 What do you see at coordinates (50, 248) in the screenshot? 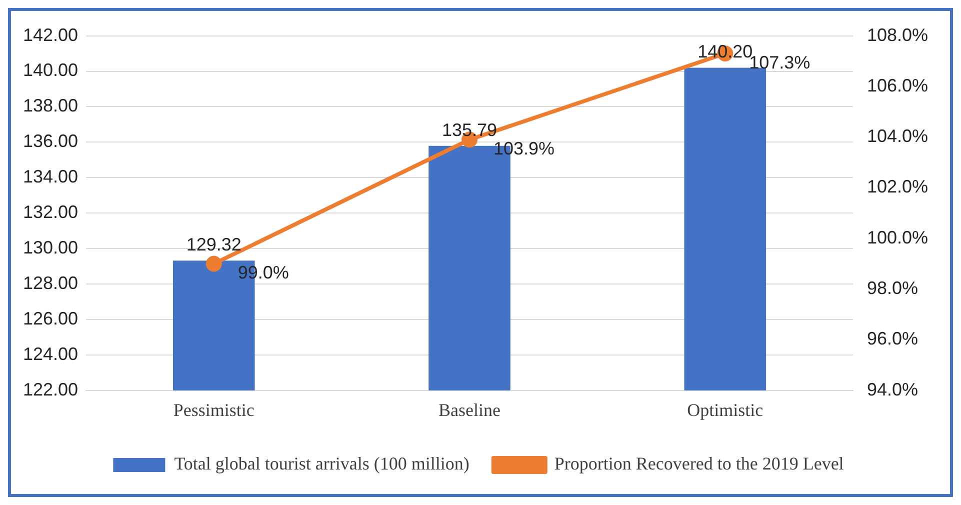
I see `y-tick-label: 130.00` at bounding box center [50, 248].